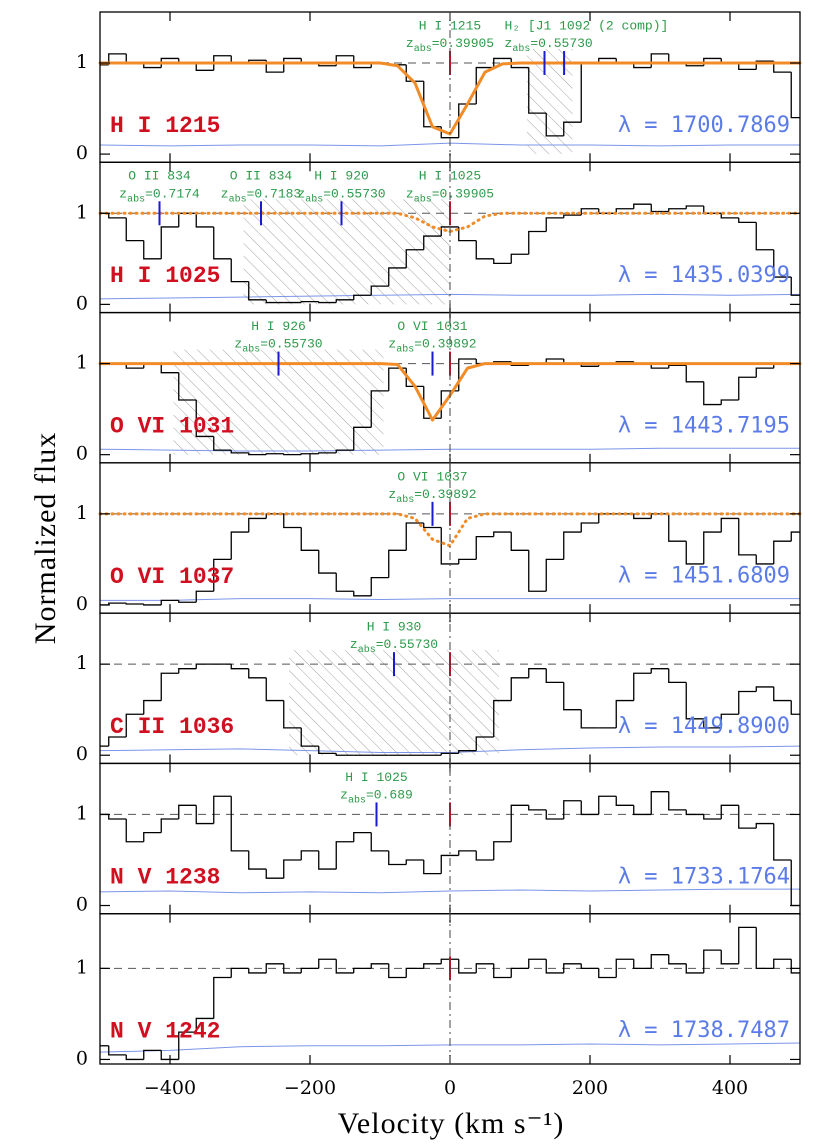 This screenshot has width=830, height=1146. I want to click on wavelength-label: λ = 1738.7487, so click(704, 1030).